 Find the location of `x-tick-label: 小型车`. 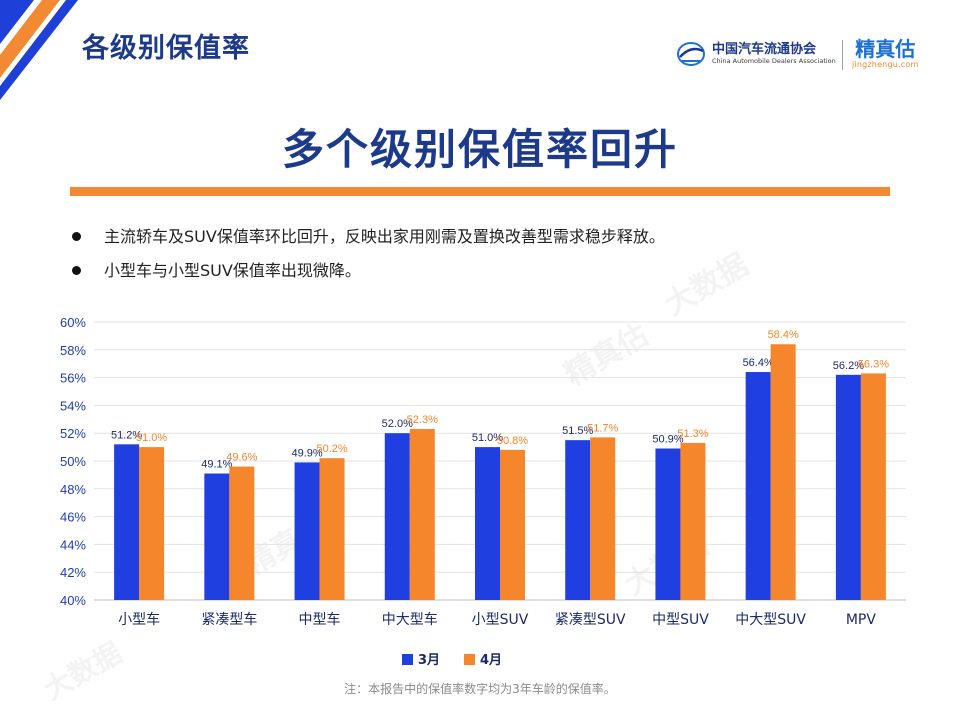

x-tick-label: 小型车 is located at coordinates (139, 619).